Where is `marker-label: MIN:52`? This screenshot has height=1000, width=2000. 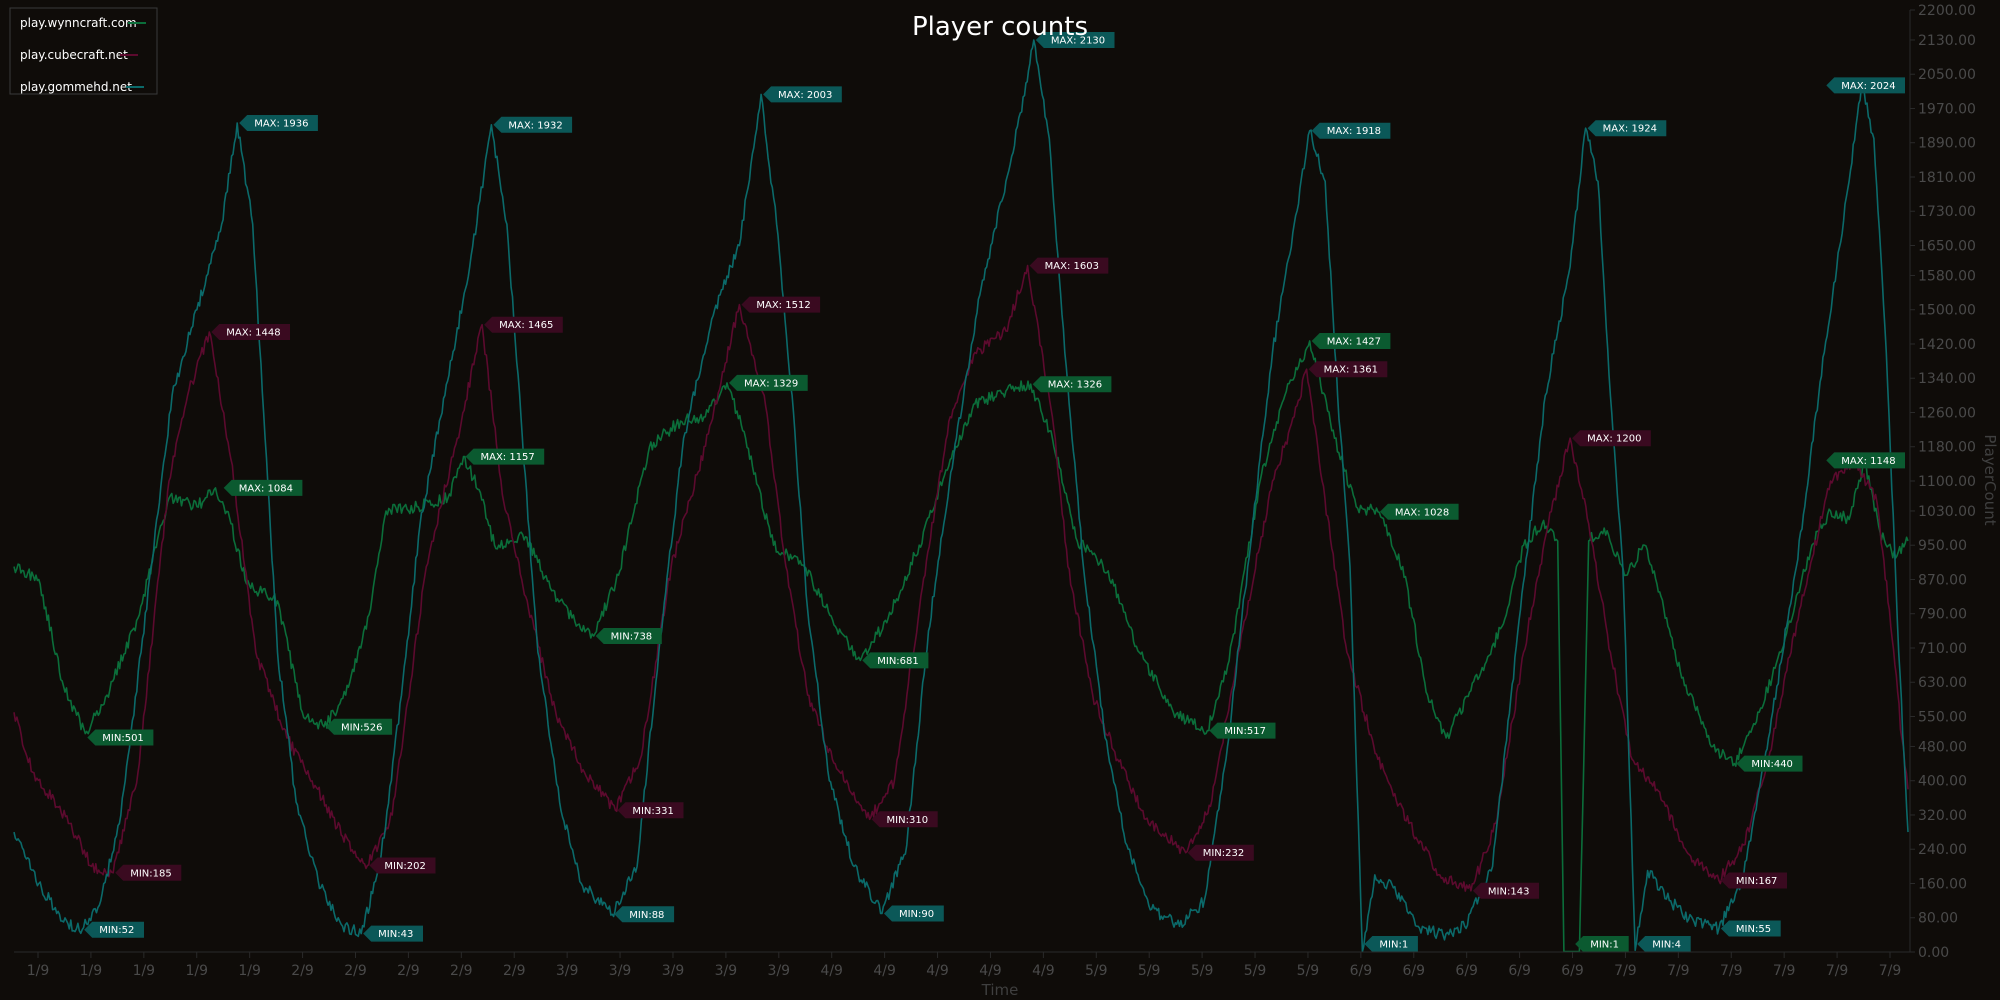 marker-label: MIN:52 is located at coordinates (116, 930).